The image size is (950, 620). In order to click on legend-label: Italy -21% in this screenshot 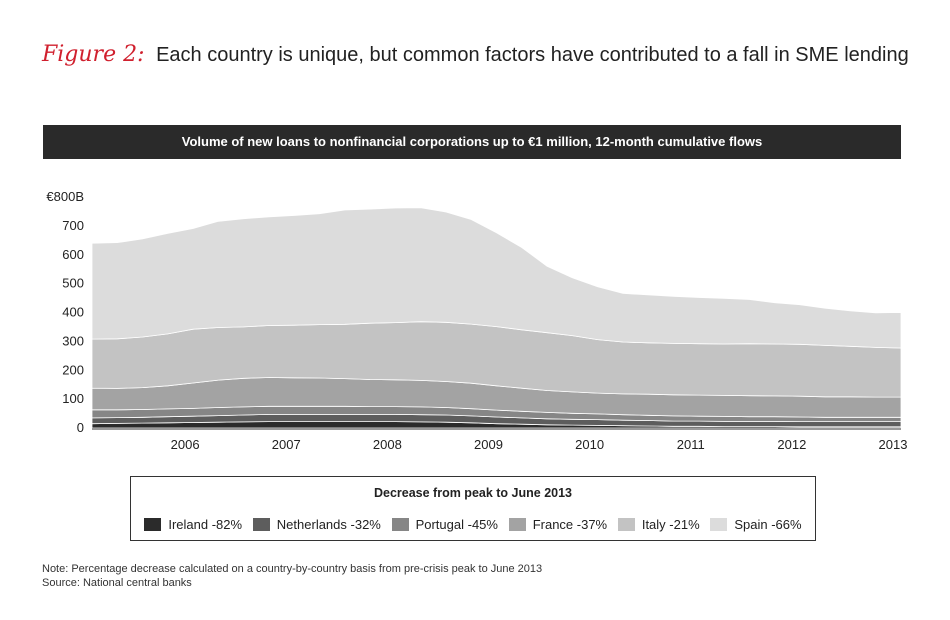, I will do `click(670, 524)`.